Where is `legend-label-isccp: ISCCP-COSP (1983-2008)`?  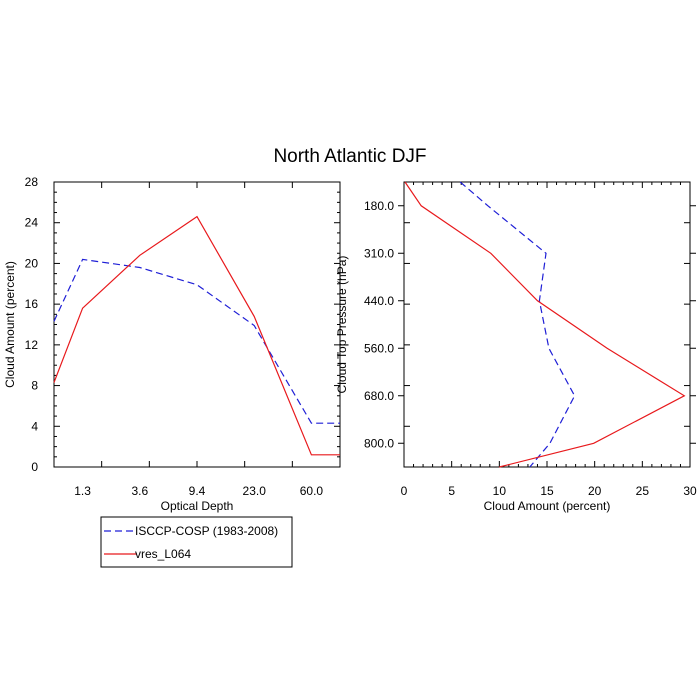
legend-label-isccp: ISCCP-COSP (1983-2008) is located at coordinates (206, 531).